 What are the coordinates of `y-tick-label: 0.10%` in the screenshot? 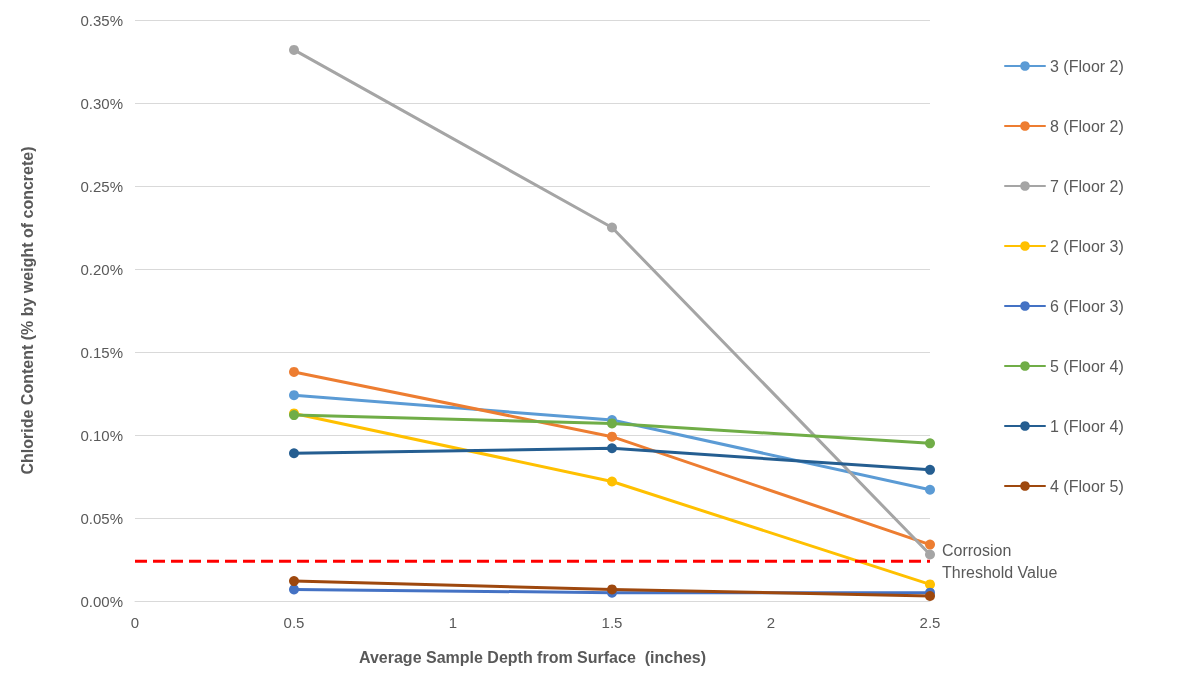 It's located at (101, 435).